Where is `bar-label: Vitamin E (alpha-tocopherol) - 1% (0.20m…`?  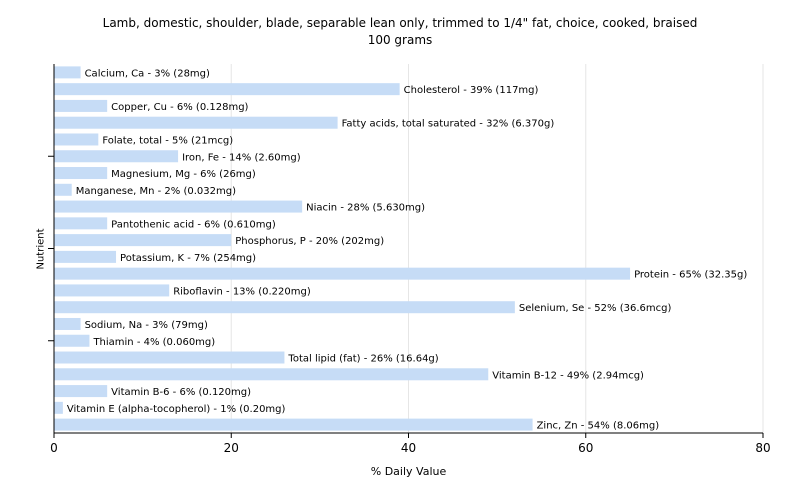 bar-label: Vitamin E (alpha-tocopherol) - 1% (0.20m… is located at coordinates (176, 409).